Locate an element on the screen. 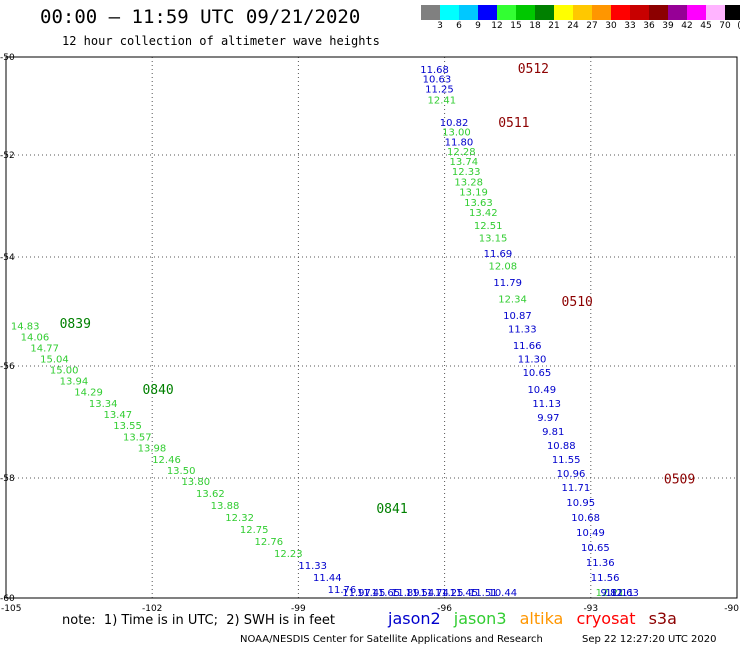  legend-jason2: jason2 is located at coordinates (414, 618).